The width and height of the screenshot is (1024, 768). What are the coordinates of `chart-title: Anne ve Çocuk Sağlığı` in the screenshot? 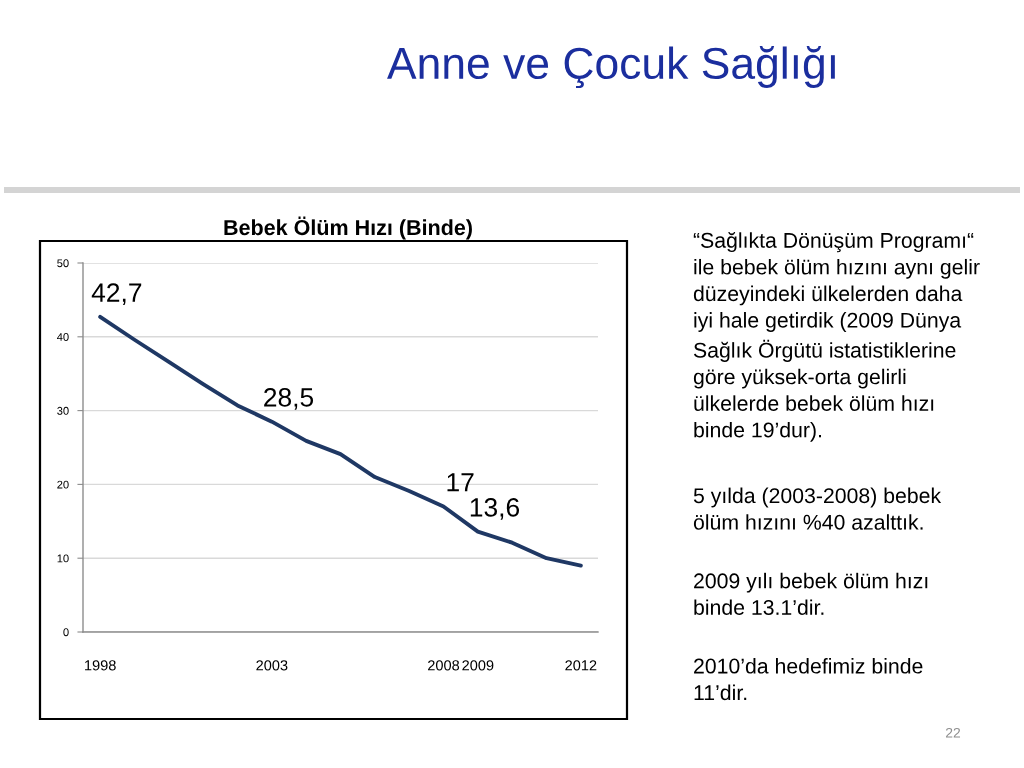 It's located at (611, 67).